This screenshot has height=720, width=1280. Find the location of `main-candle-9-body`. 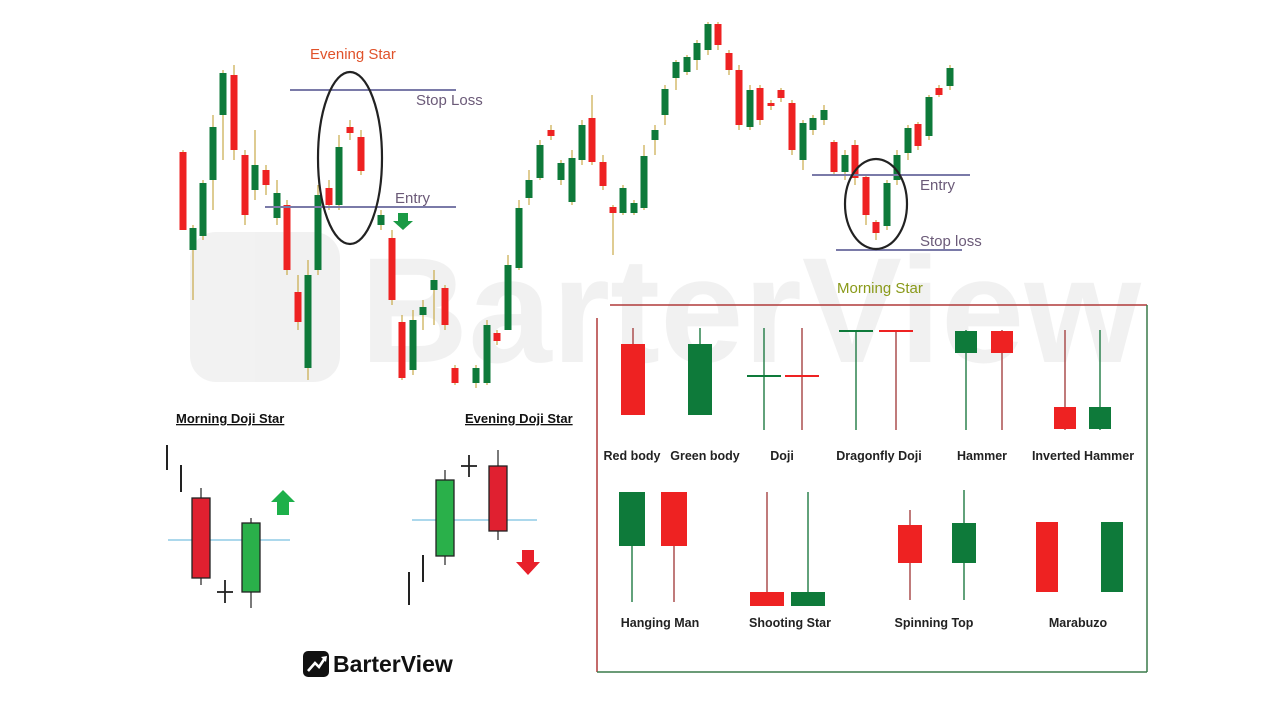

main-candle-9-body is located at coordinates (277, 205).